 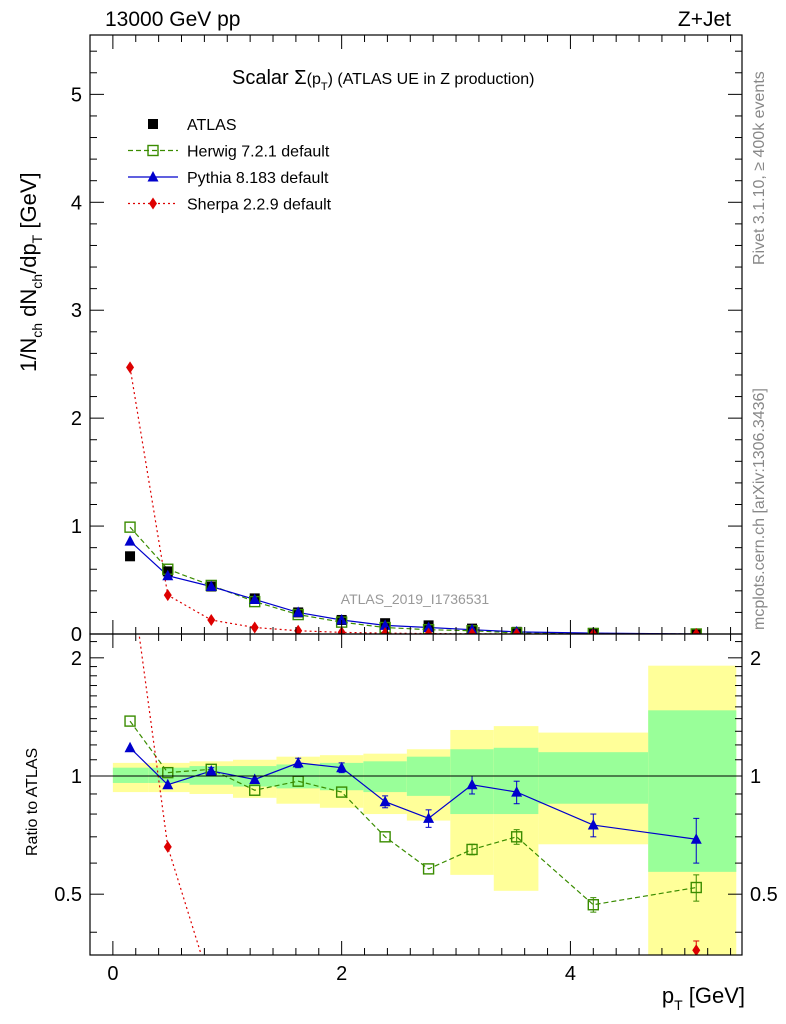 I want to click on main-line-pythia, so click(x=413, y=587).